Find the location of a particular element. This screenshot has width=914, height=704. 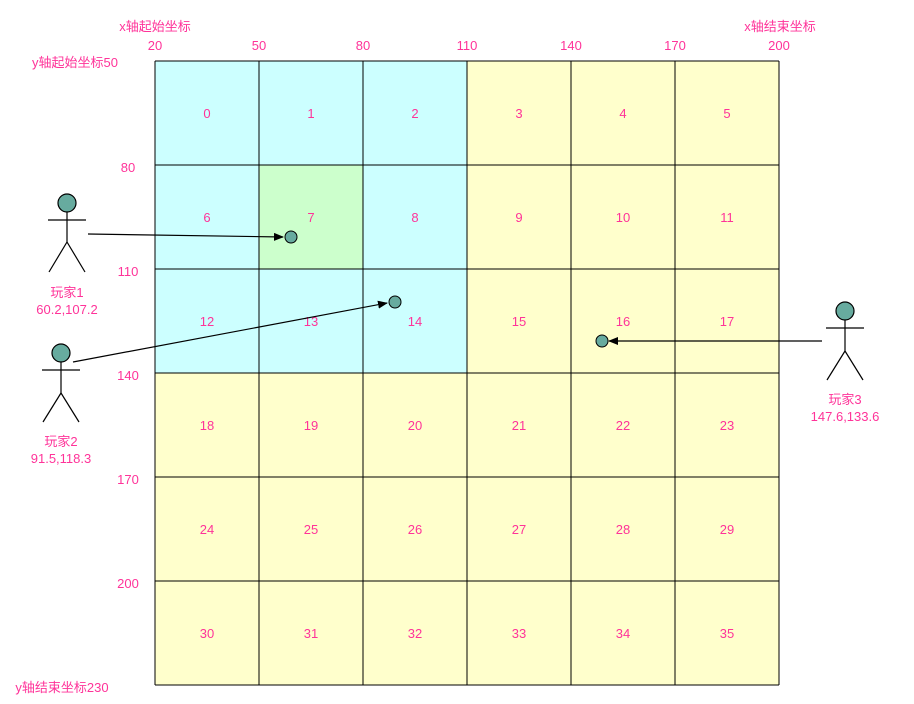

player-coords: 147.6,133.6 is located at coordinates (845, 416).